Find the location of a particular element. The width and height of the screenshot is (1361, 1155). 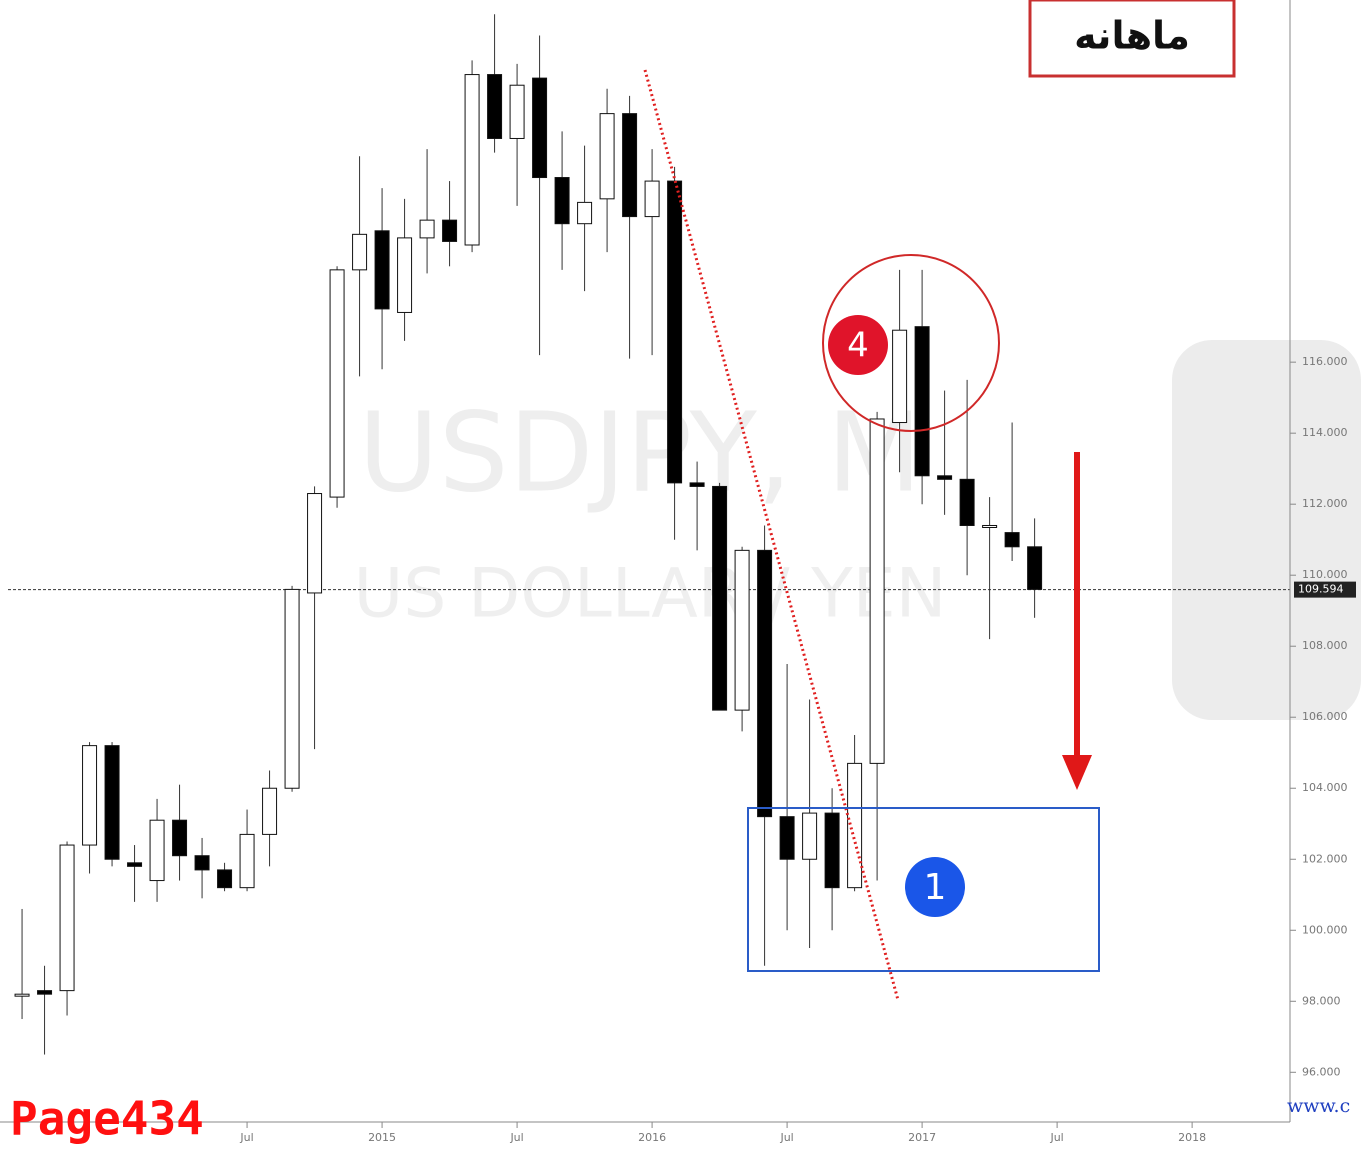

y-tick-label: 104.000 is located at coordinates (1325, 787).